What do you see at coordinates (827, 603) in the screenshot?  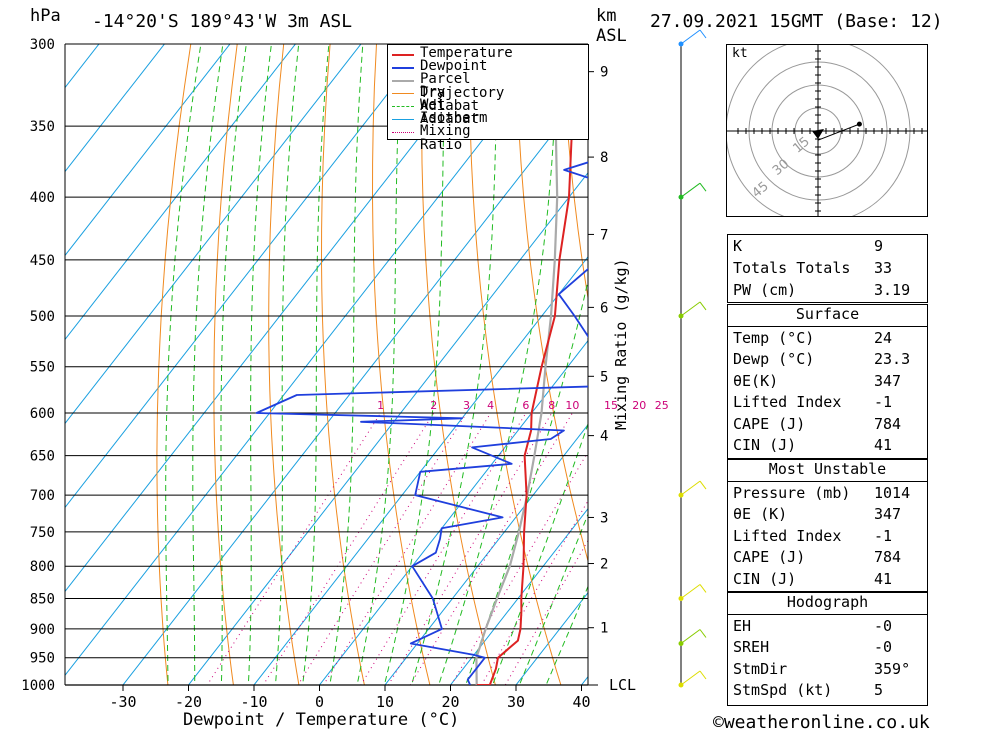 I see `hodograph-table-title: Hodograph` at bounding box center [827, 603].